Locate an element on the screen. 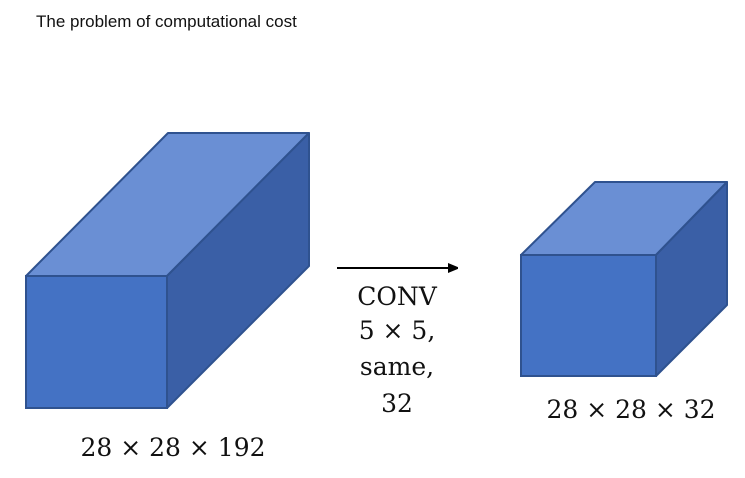 The height and width of the screenshot is (478, 745). input-volume-front-face is located at coordinates (96, 342).